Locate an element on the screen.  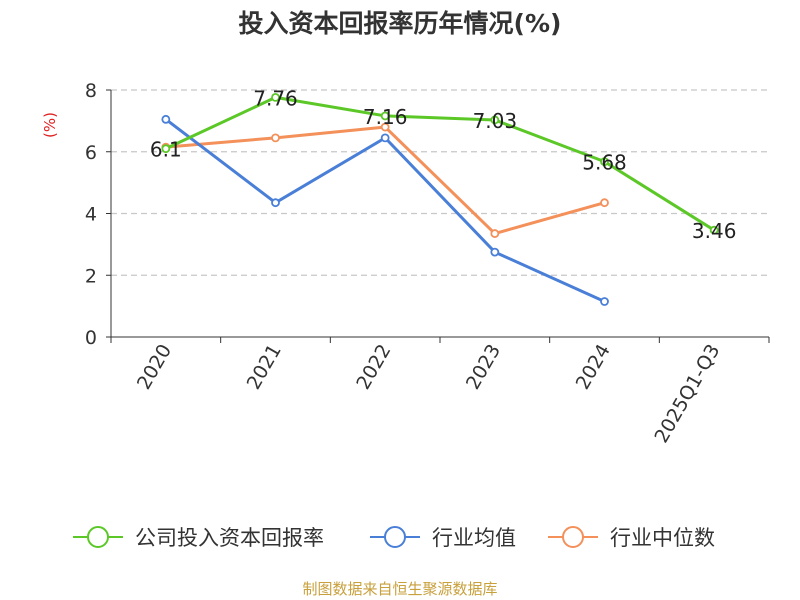
x-tick-label: 2024 is located at coordinates (593, 367).